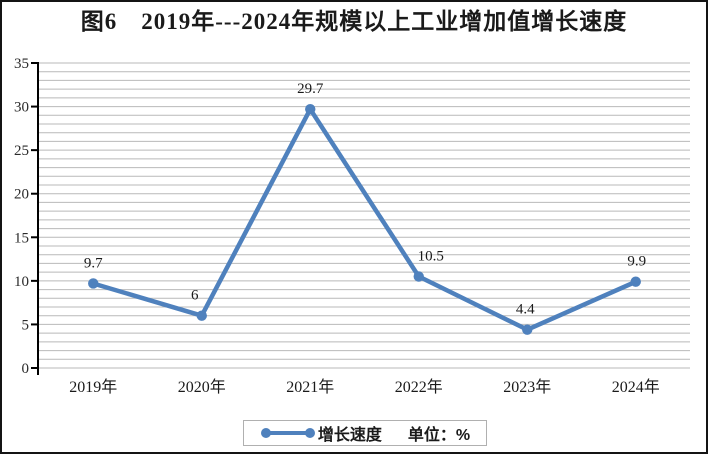 The height and width of the screenshot is (454, 708). I want to click on y-tick-label: 15, so click(21, 238).